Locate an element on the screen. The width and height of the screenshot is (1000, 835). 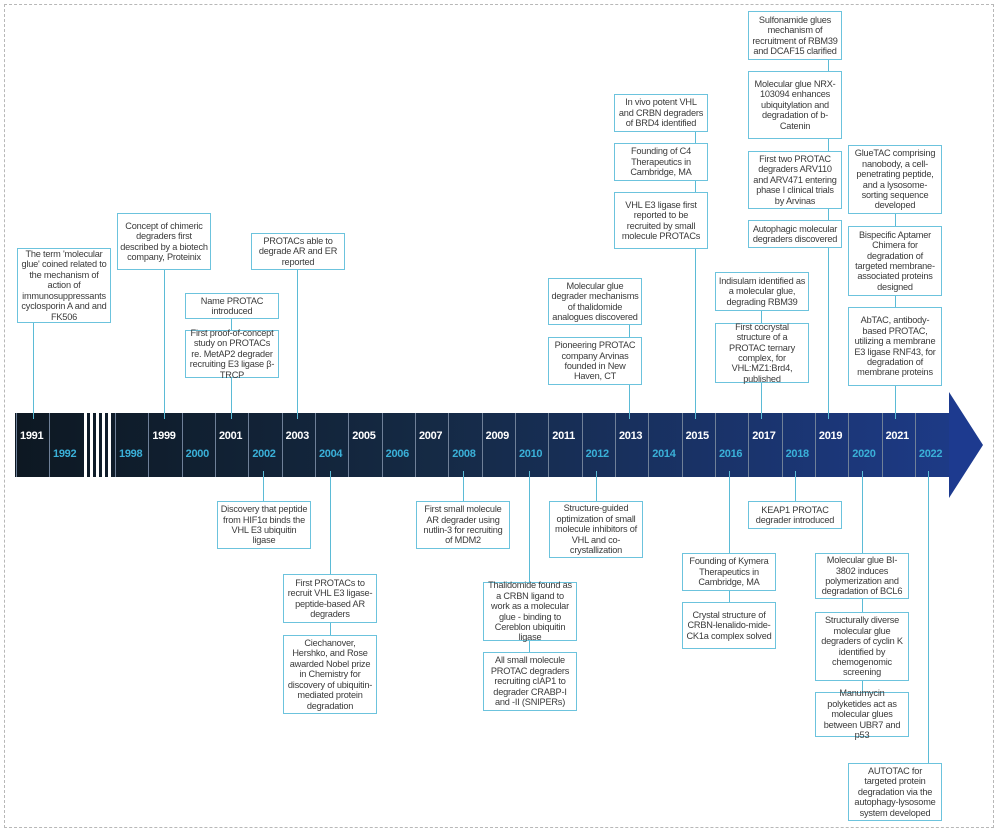
year-label: 2010 is located at coordinates (530, 454).